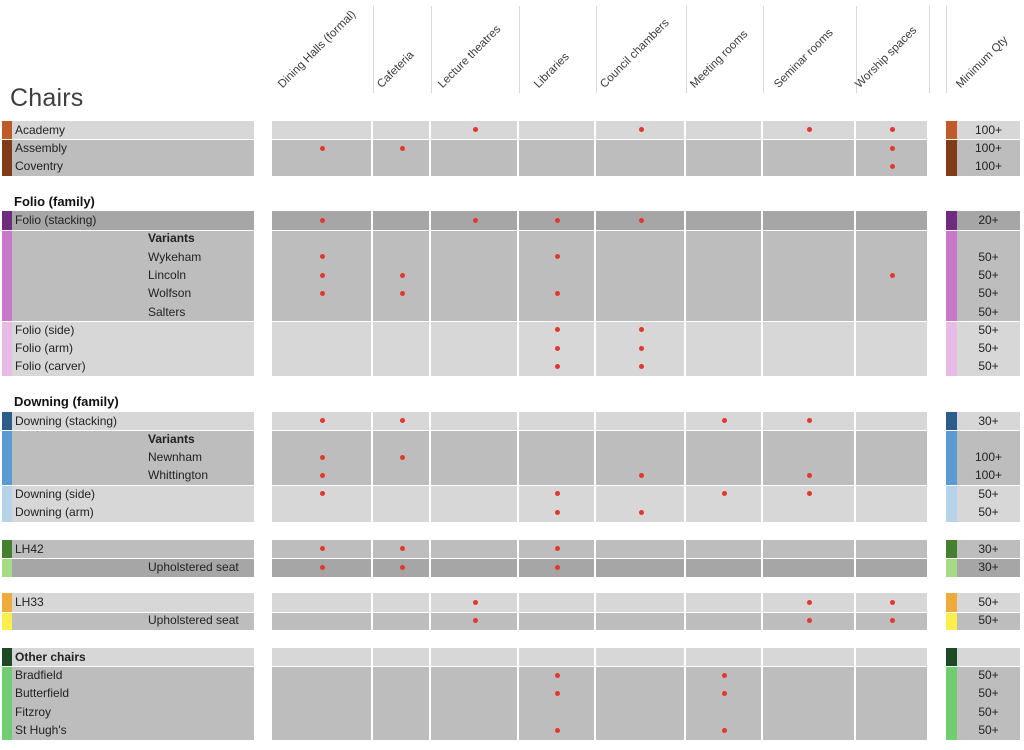 Image resolution: width=1024 pixels, height=750 pixels. I want to click on row-label-lincoln: Lincoln, so click(167, 274).